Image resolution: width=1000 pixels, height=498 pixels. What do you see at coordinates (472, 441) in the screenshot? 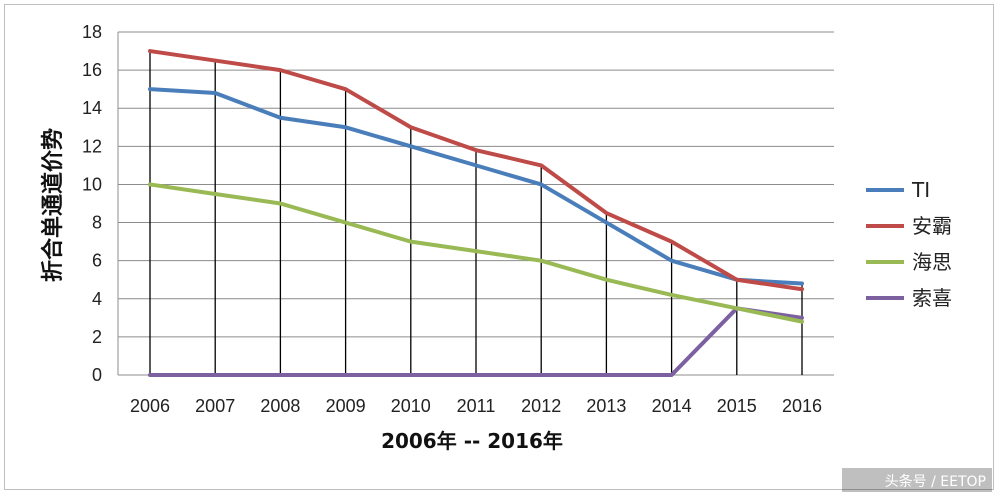
I see `x-axis-label: 2006年 -- 2016年` at bounding box center [472, 441].